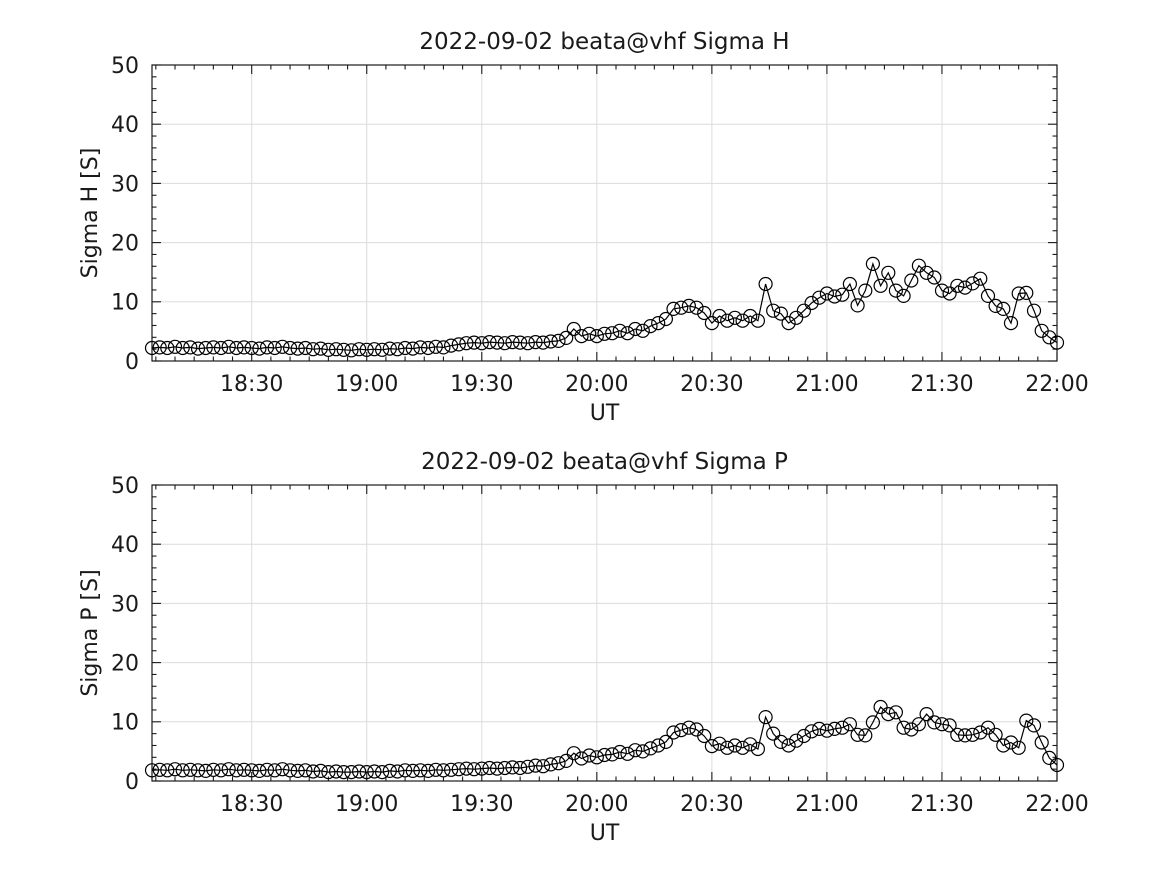  Describe the element at coordinates (826, 384) in the screenshot. I see `x-tick-label: 21:00` at that location.